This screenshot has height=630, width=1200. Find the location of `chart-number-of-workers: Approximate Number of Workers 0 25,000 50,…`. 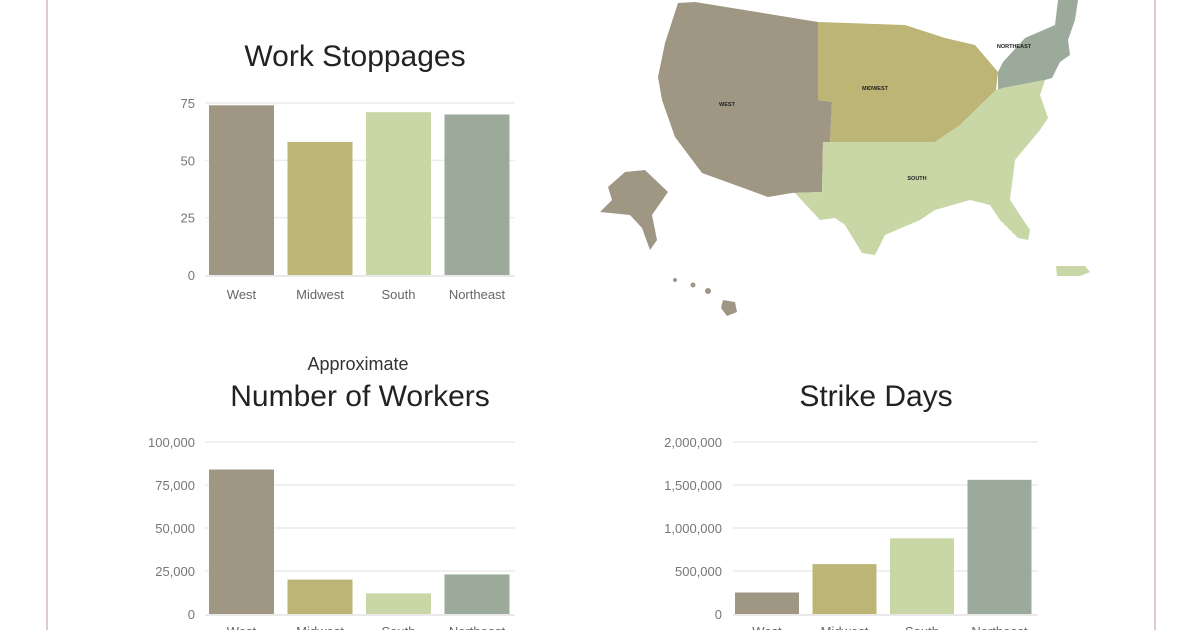

chart-number-of-workers: Approximate Number of Workers 0 25,000 50,… is located at coordinates (331, 492).